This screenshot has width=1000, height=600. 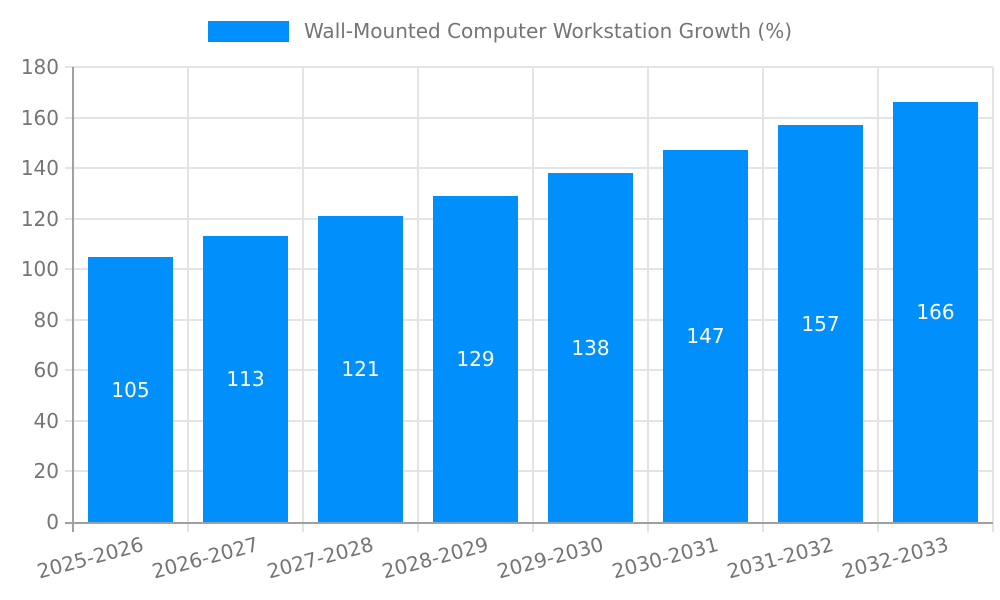 I want to click on bar-value-label: 113, so click(x=245, y=379).